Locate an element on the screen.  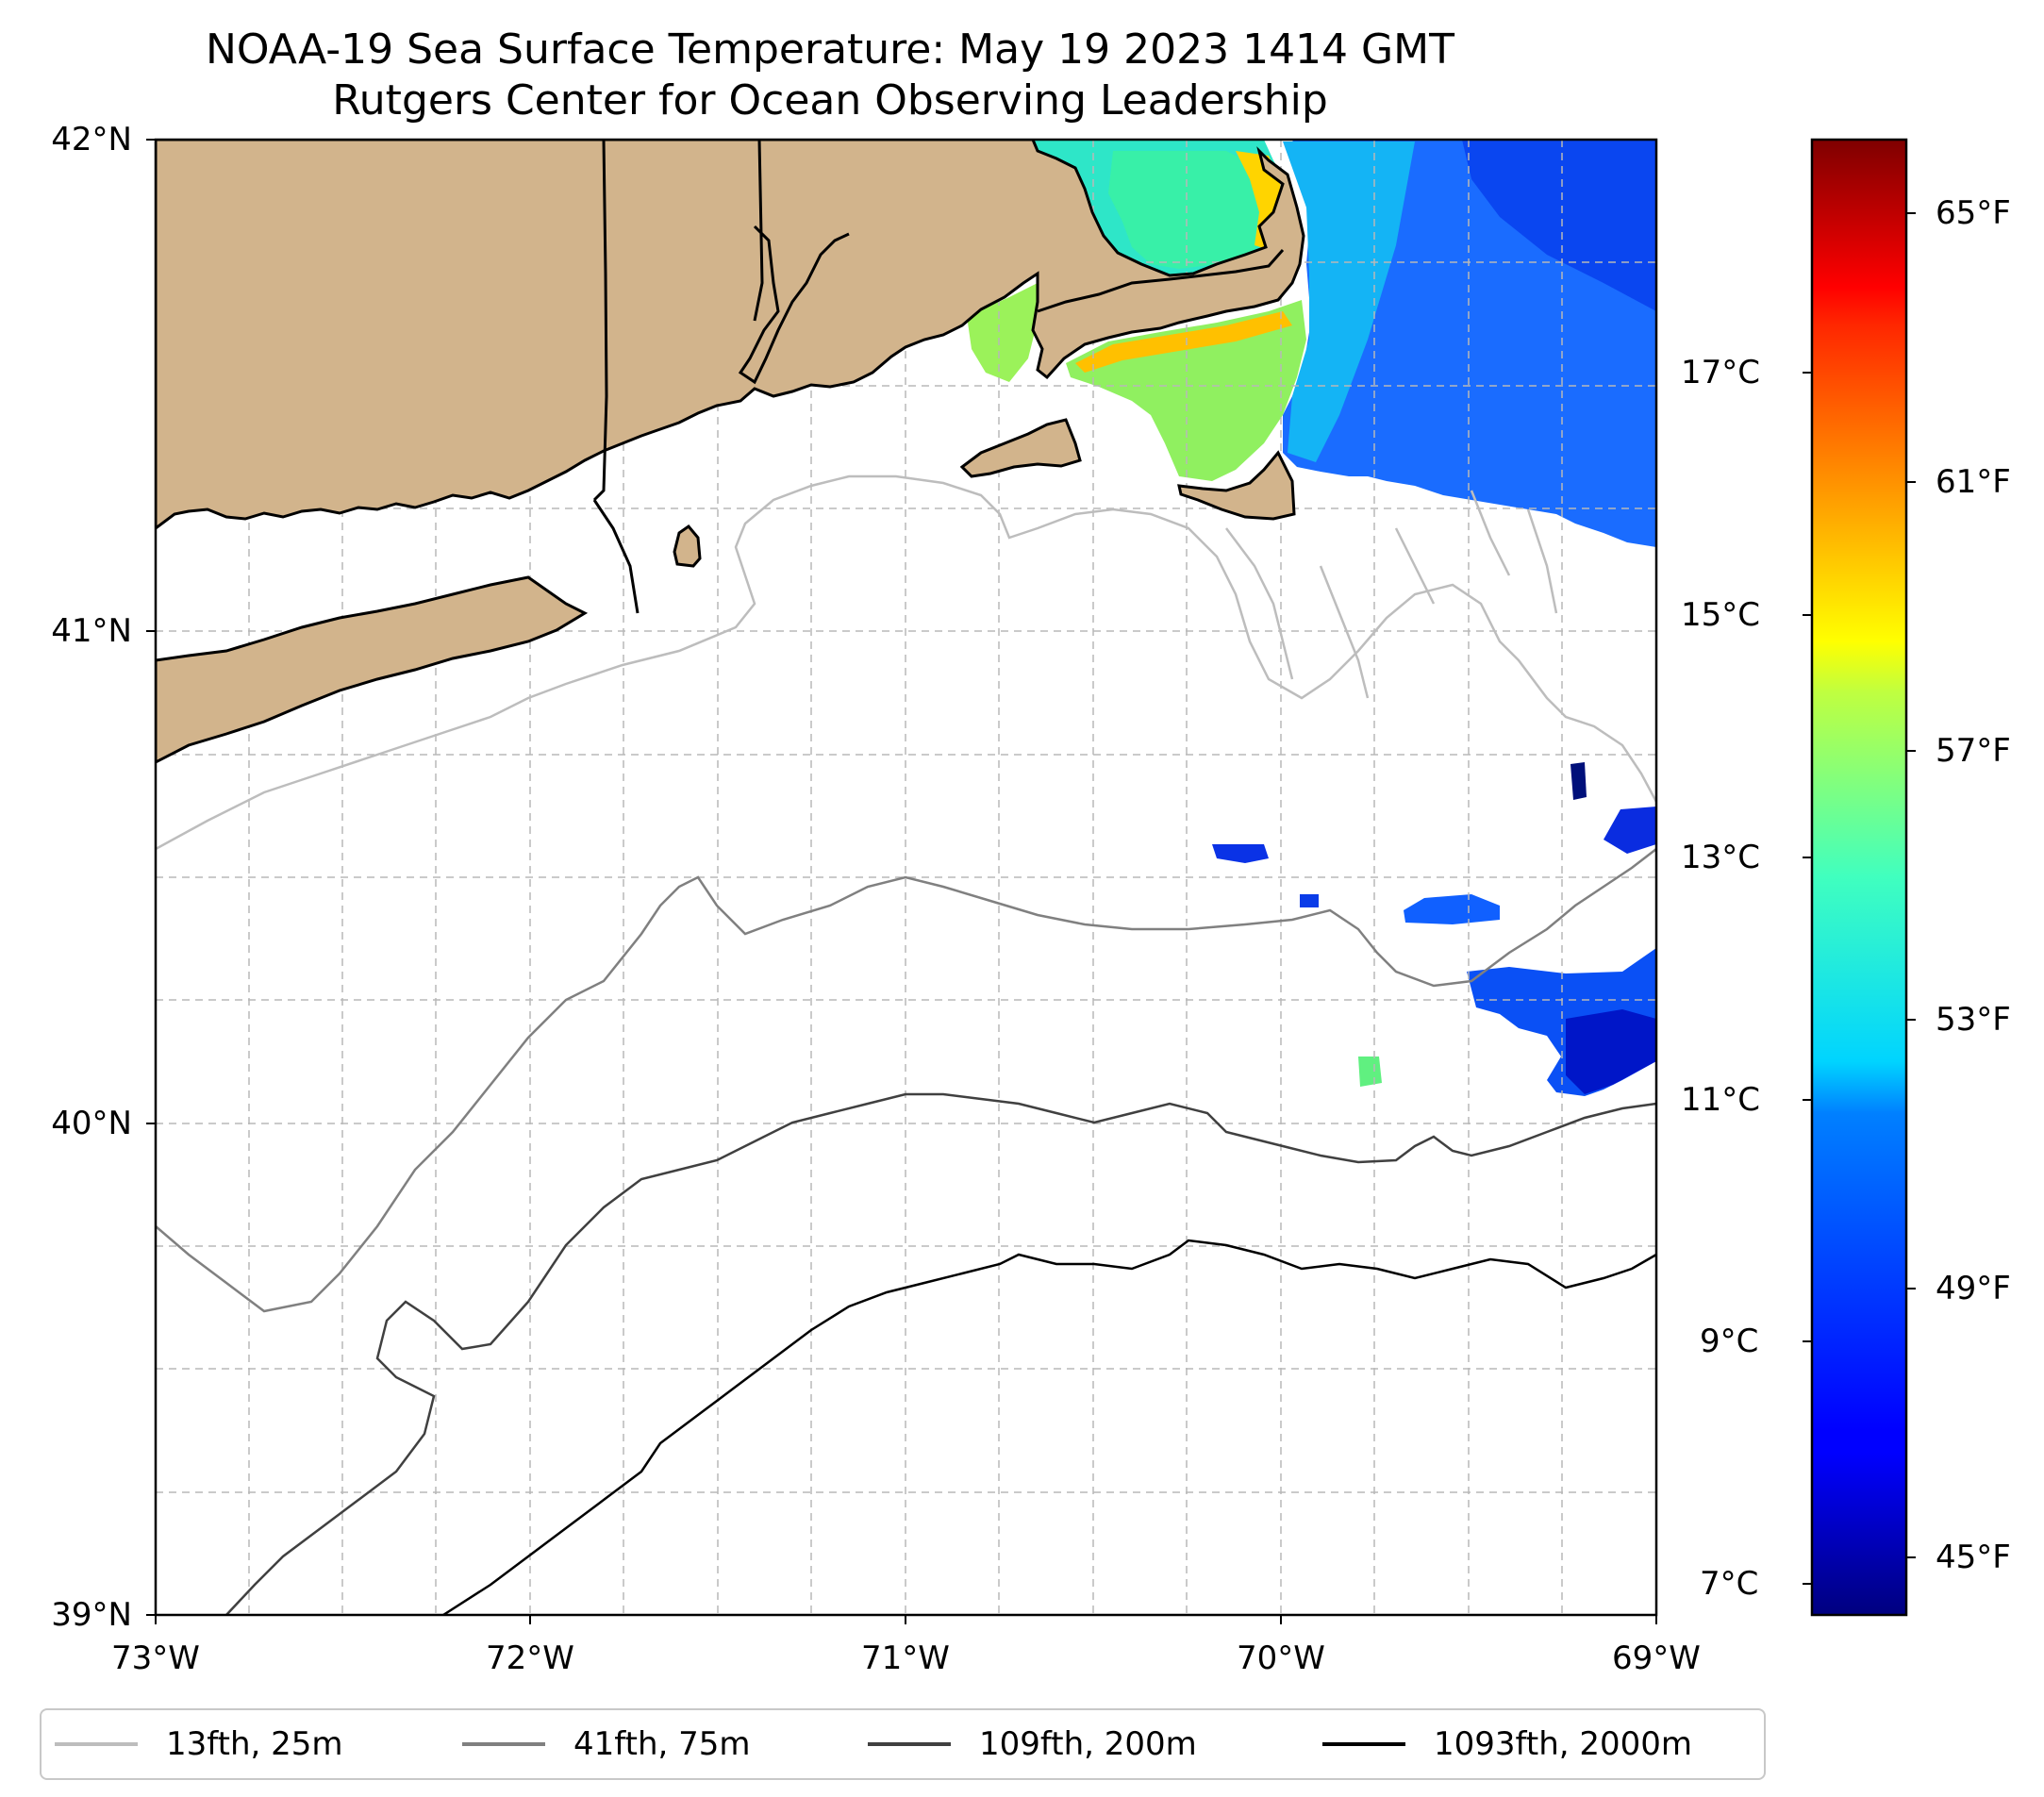
lat-tick-41: 41°N is located at coordinates (92, 631).